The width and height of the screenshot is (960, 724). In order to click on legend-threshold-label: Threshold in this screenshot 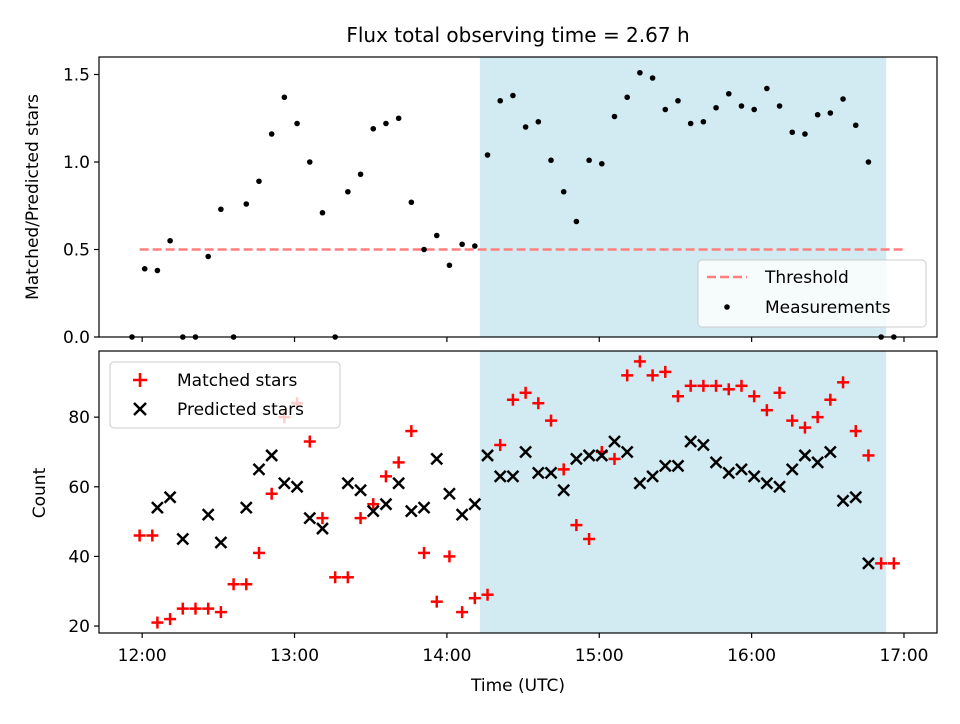, I will do `click(806, 278)`.